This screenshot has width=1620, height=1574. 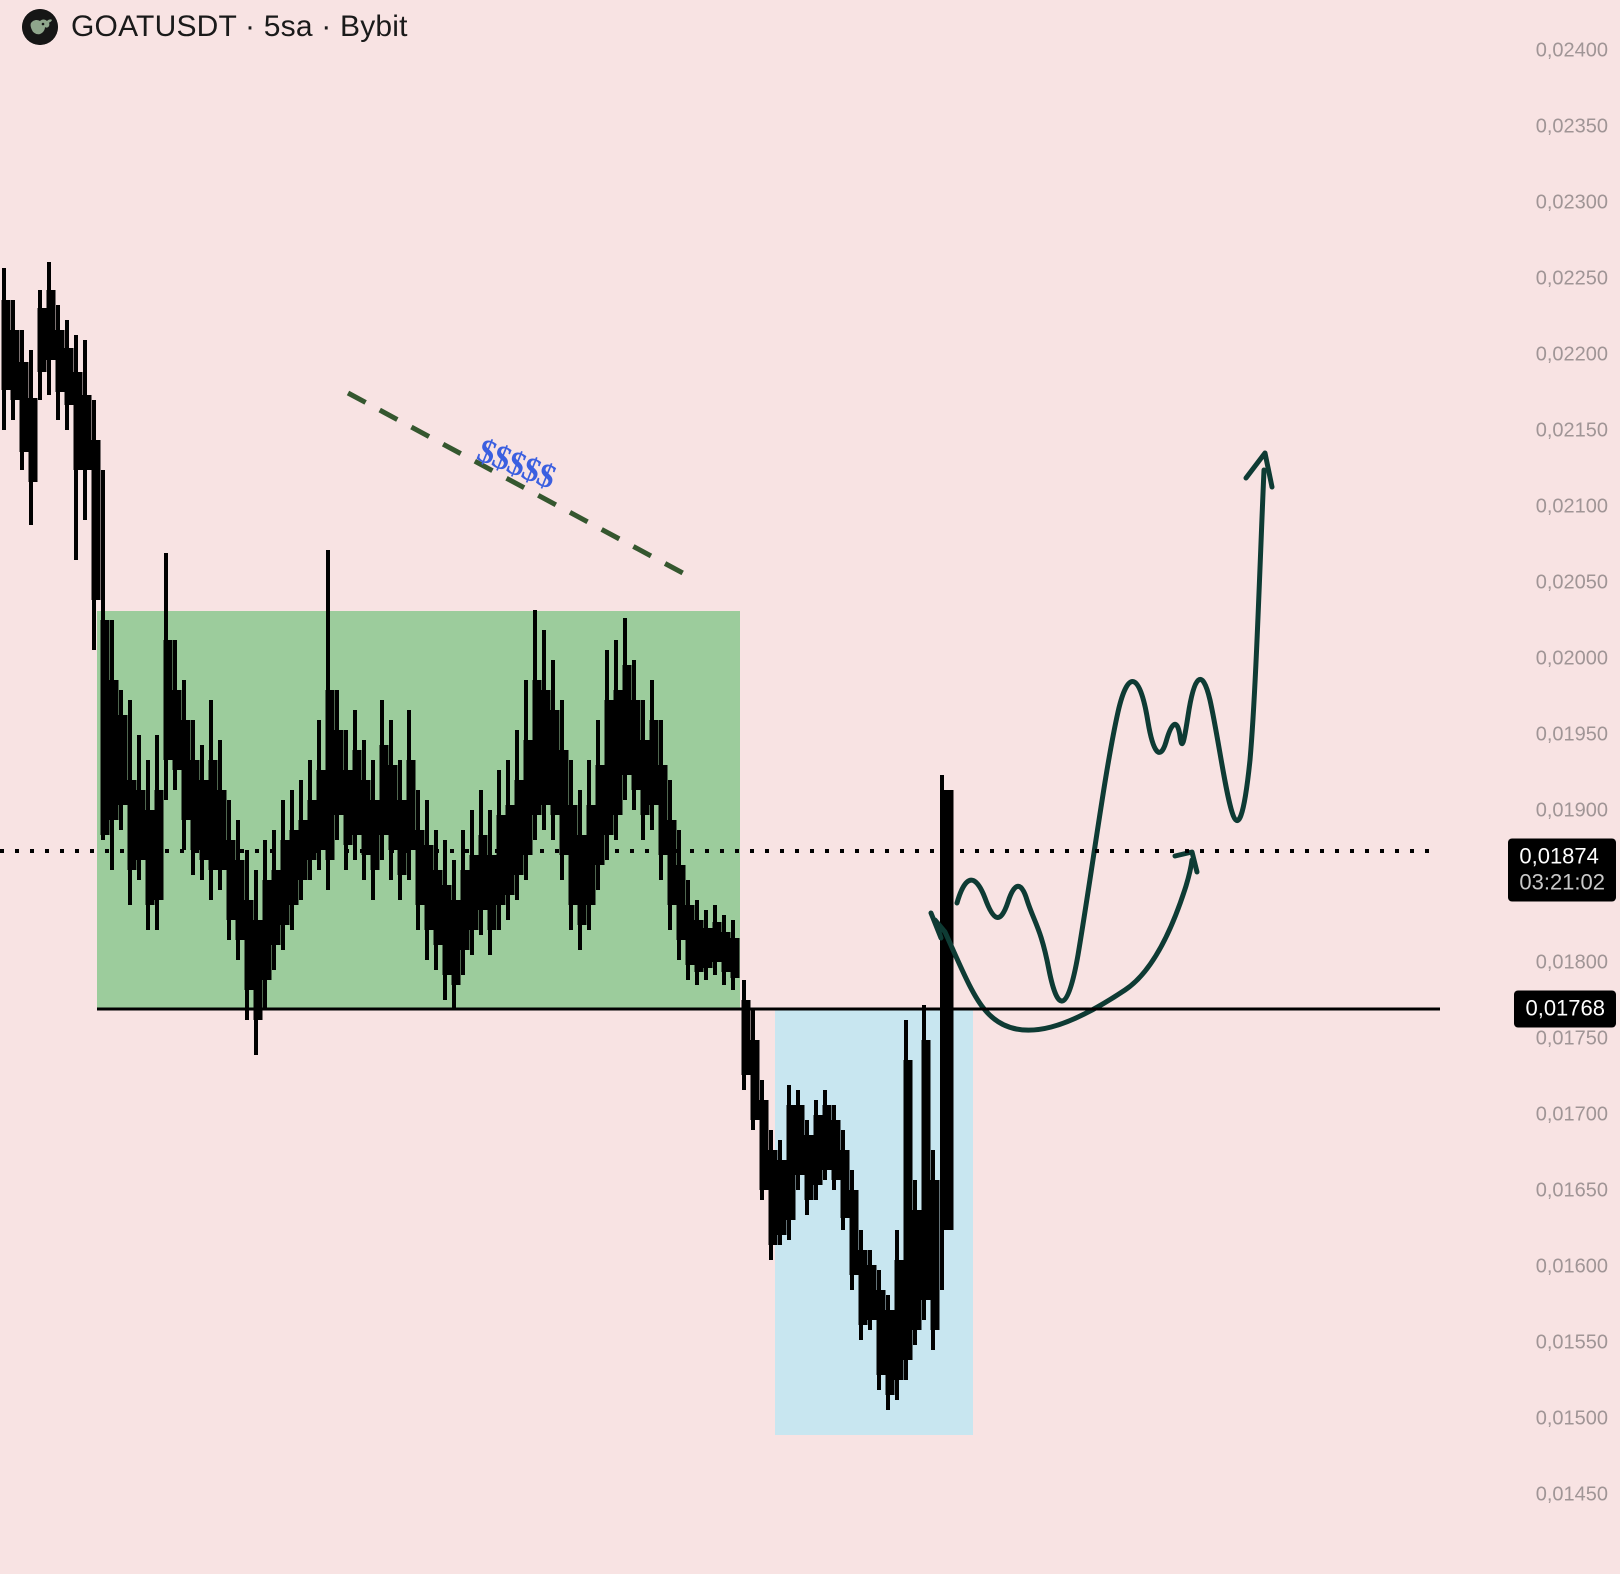 What do you see at coordinates (1571, 962) in the screenshot?
I see `price-tick: 0,01800` at bounding box center [1571, 962].